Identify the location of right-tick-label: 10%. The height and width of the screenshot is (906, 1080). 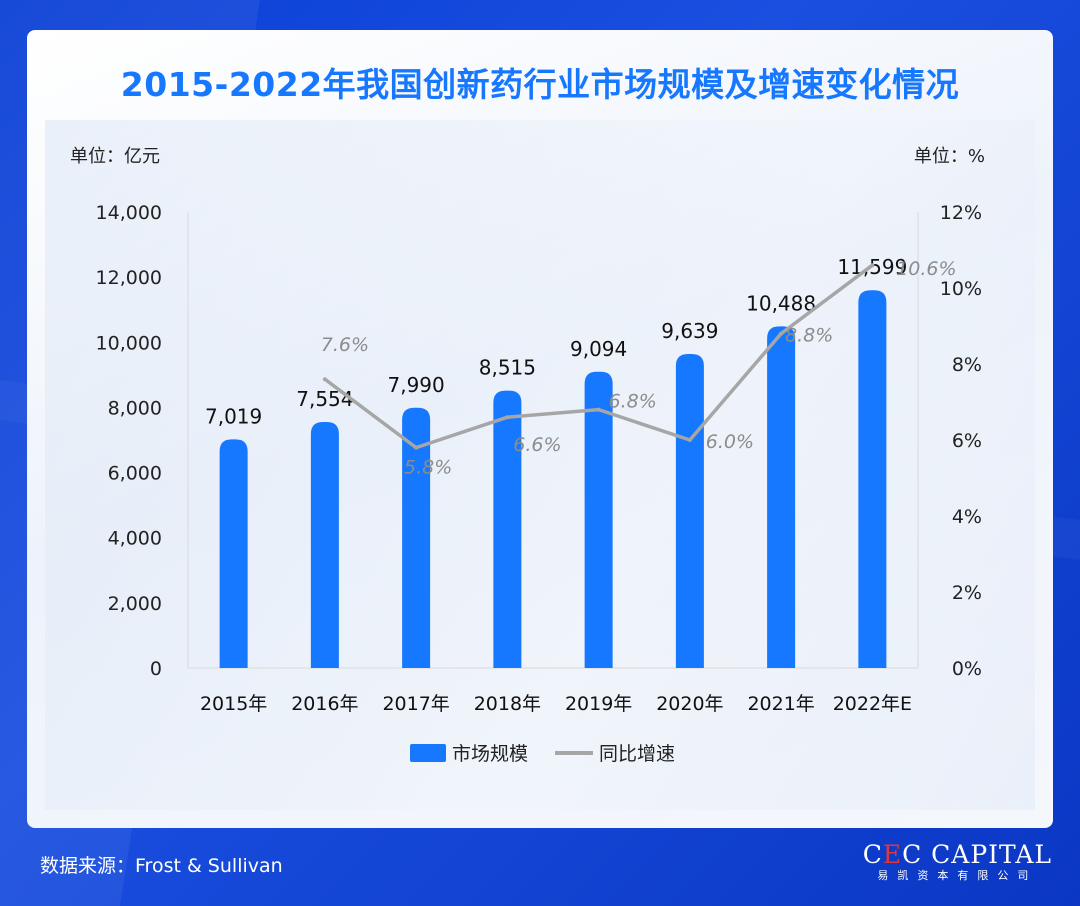
(961, 289).